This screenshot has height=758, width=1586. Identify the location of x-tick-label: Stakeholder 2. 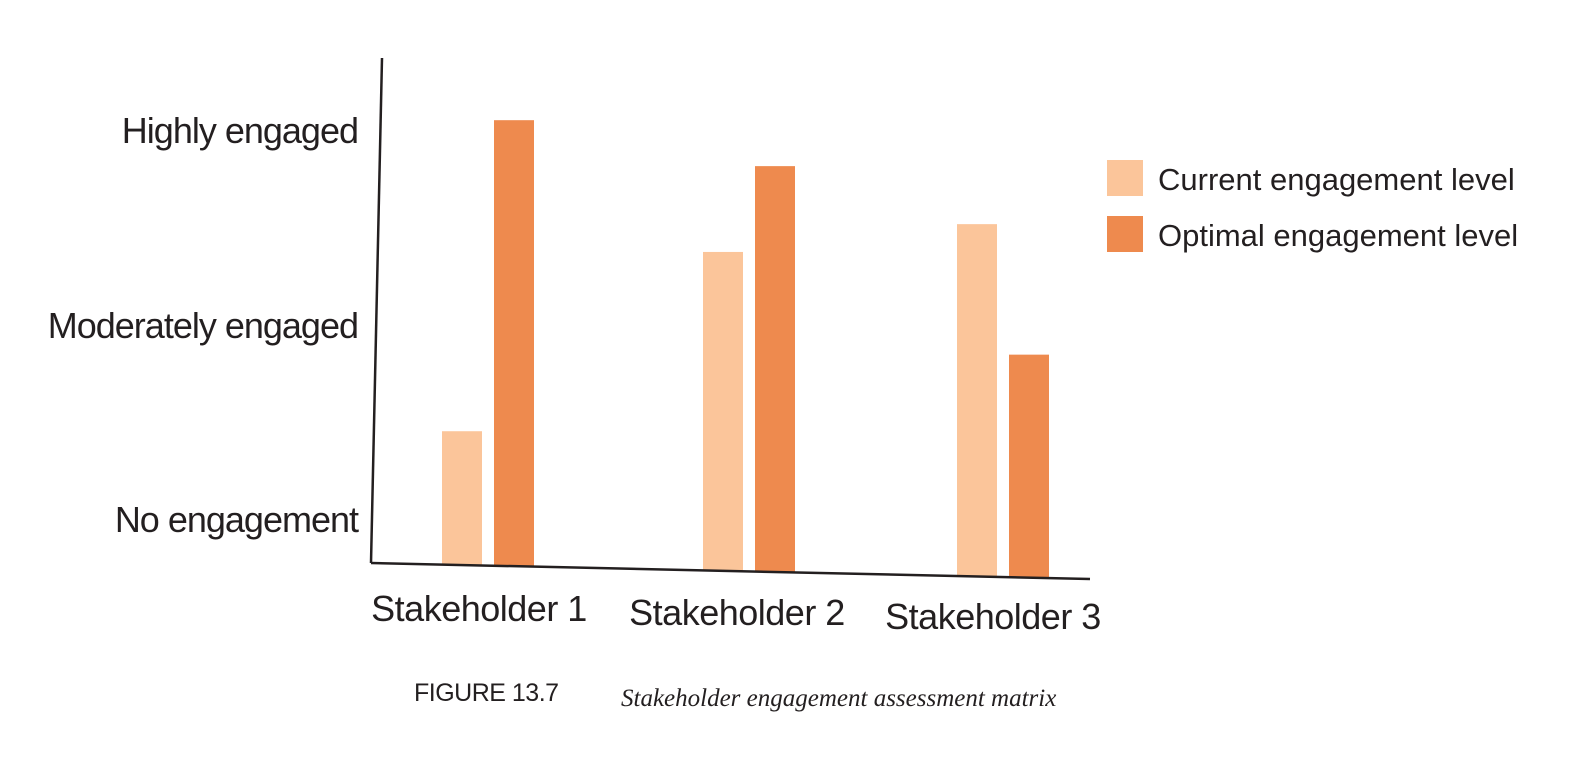
(737, 612).